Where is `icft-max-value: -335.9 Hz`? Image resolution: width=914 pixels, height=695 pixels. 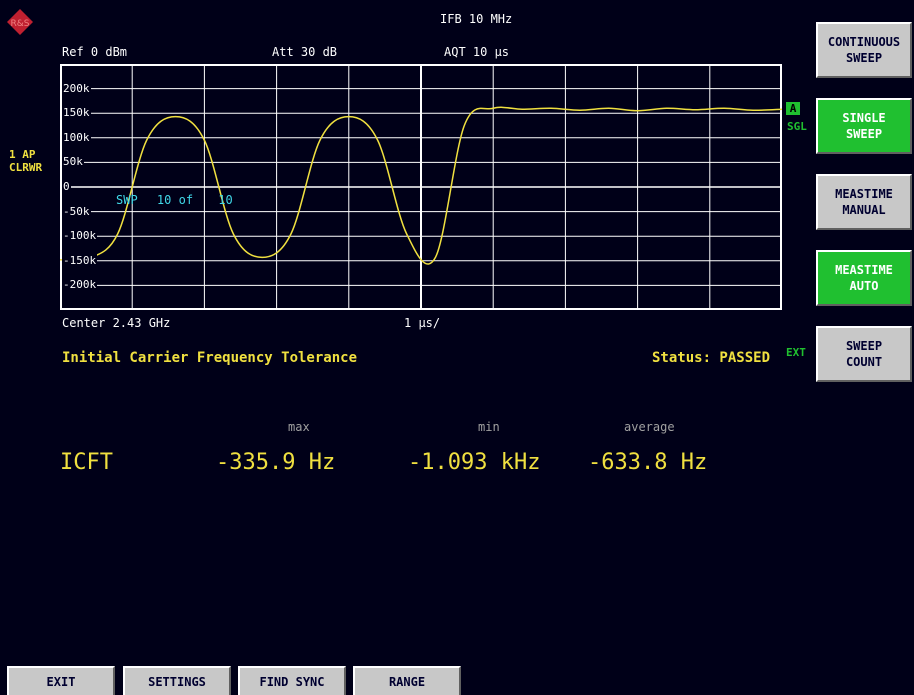 icft-max-value: -335.9 Hz is located at coordinates (276, 462).